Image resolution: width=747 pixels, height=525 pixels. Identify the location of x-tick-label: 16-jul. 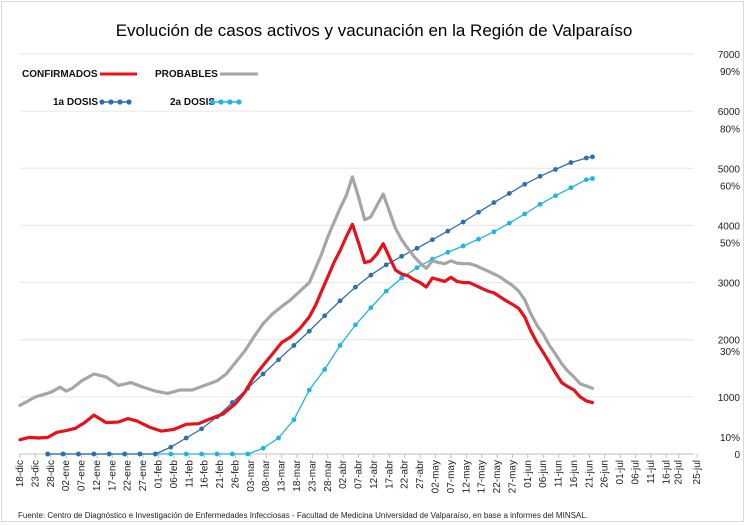
(666, 472).